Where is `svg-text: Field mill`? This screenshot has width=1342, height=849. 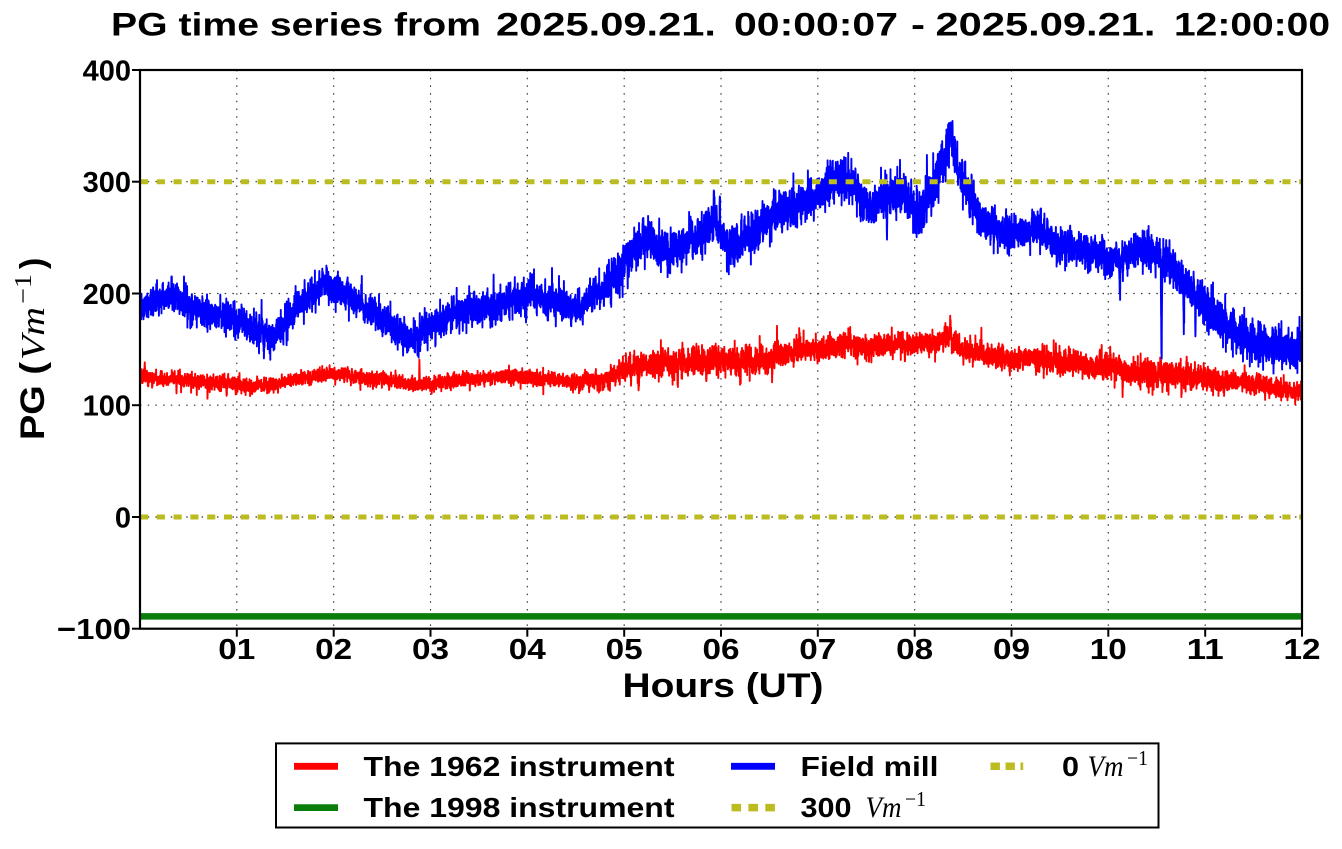 svg-text: Field mill is located at coordinates (870, 766).